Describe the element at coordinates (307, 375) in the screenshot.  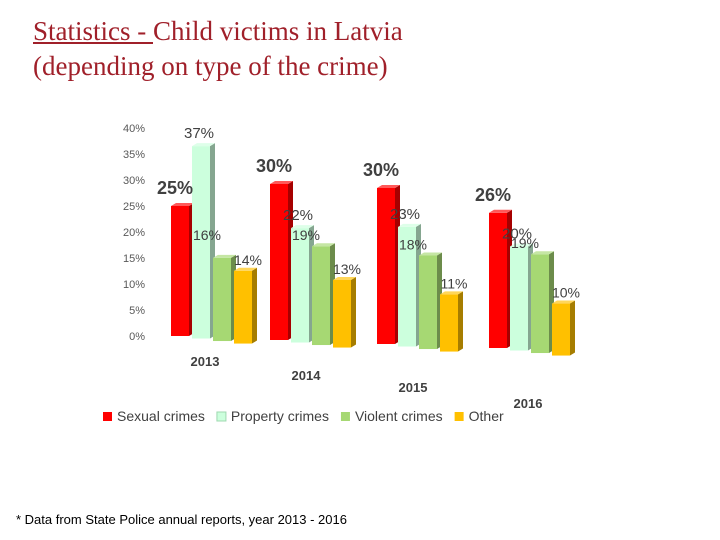
I see `category-label: 2014` at that location.